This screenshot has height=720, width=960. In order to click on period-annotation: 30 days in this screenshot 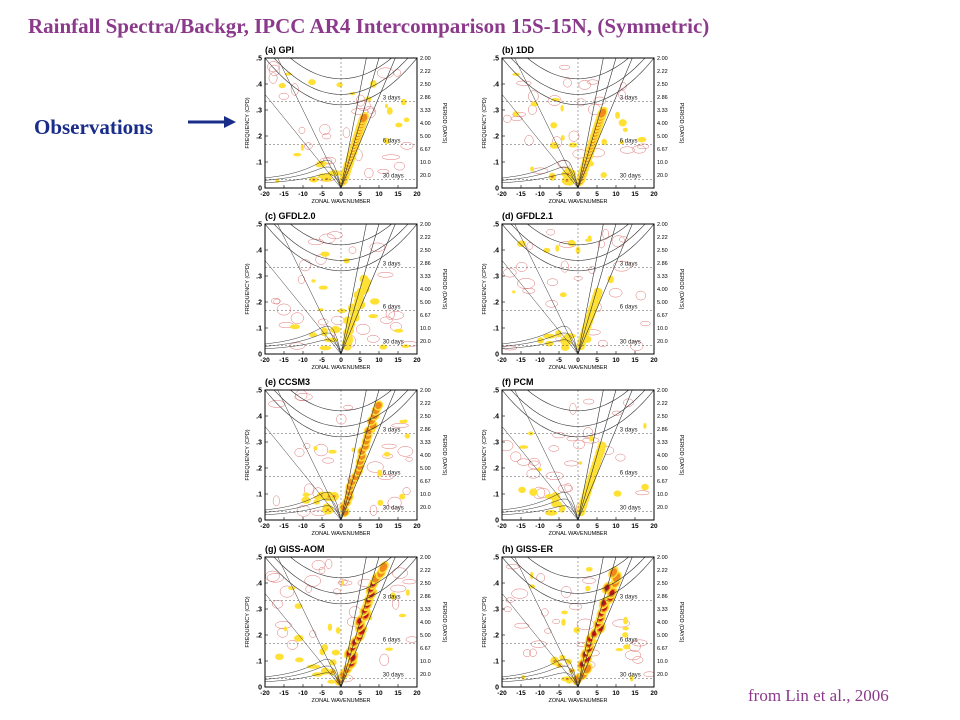, I will do `click(393, 508)`.